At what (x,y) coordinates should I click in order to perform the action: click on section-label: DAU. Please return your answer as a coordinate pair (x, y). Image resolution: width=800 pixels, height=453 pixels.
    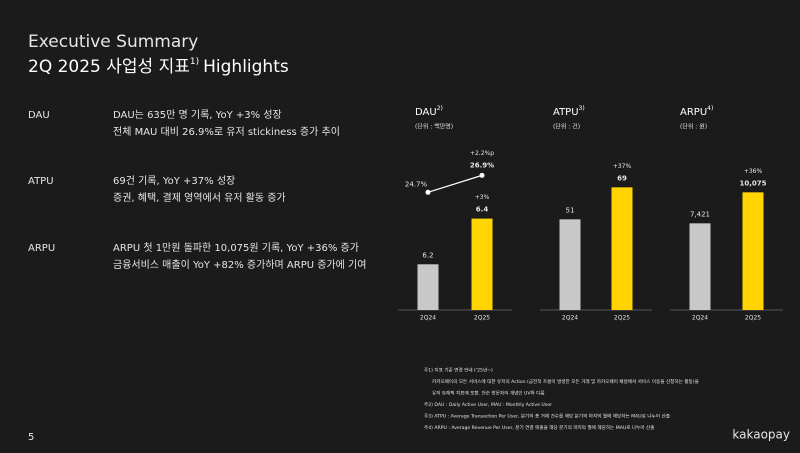
    Looking at the image, I should click on (39, 115).